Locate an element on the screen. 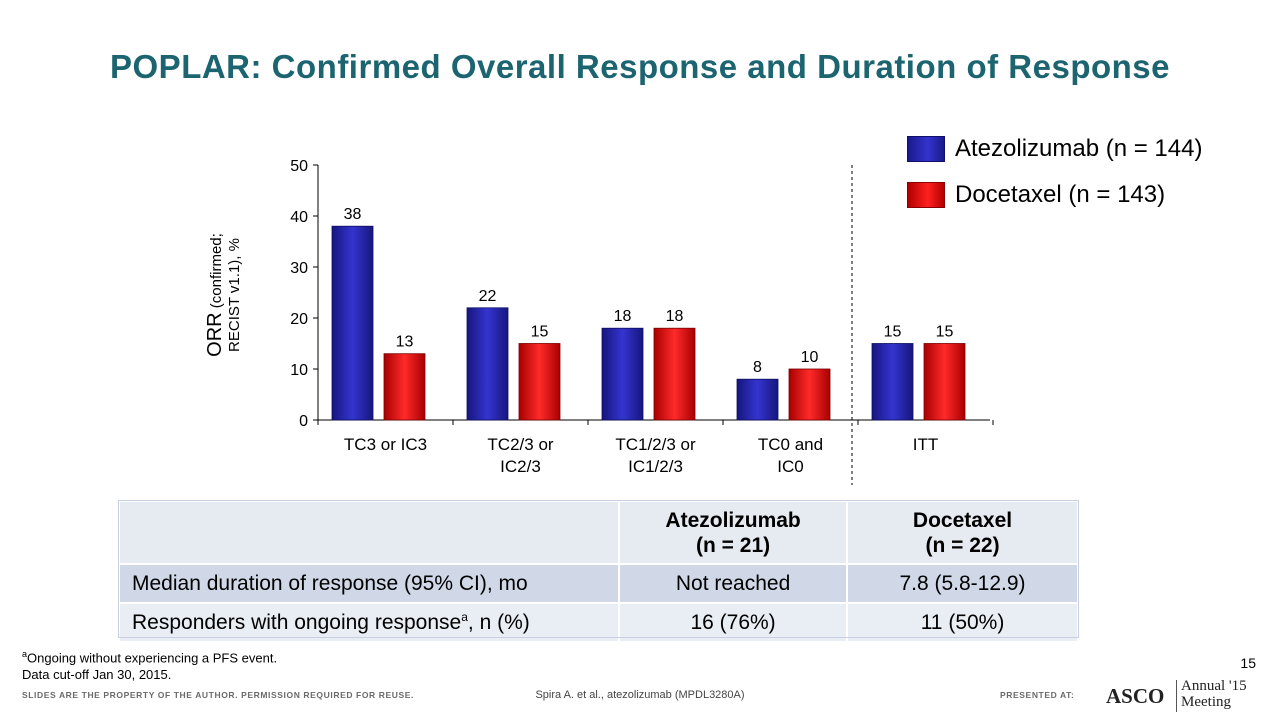 The height and width of the screenshot is (720, 1280). y-axis-label-main: ORR is located at coordinates (215, 334).